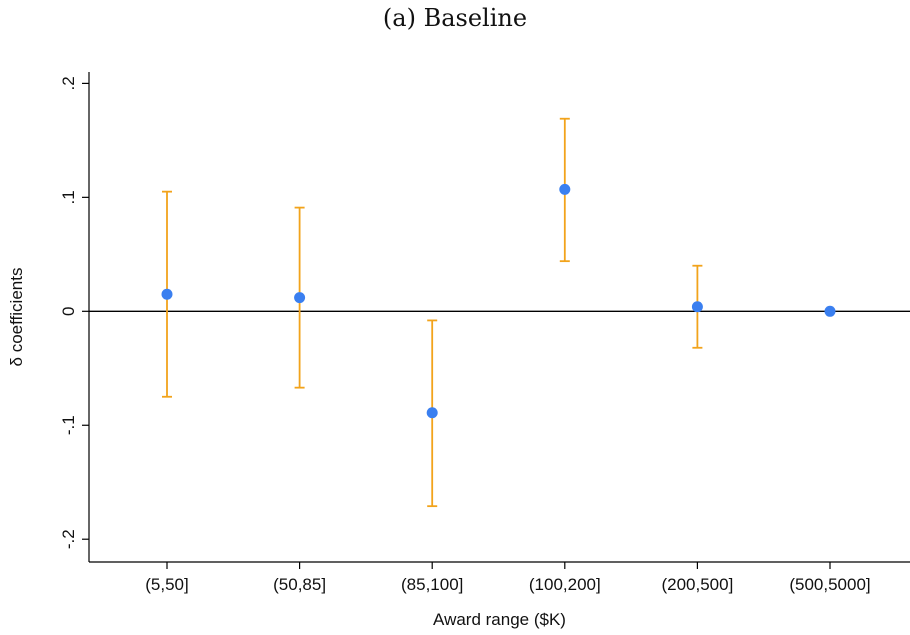  What do you see at coordinates (565, 584) in the screenshot?
I see `x-tick-label: (100,200]` at bounding box center [565, 584].